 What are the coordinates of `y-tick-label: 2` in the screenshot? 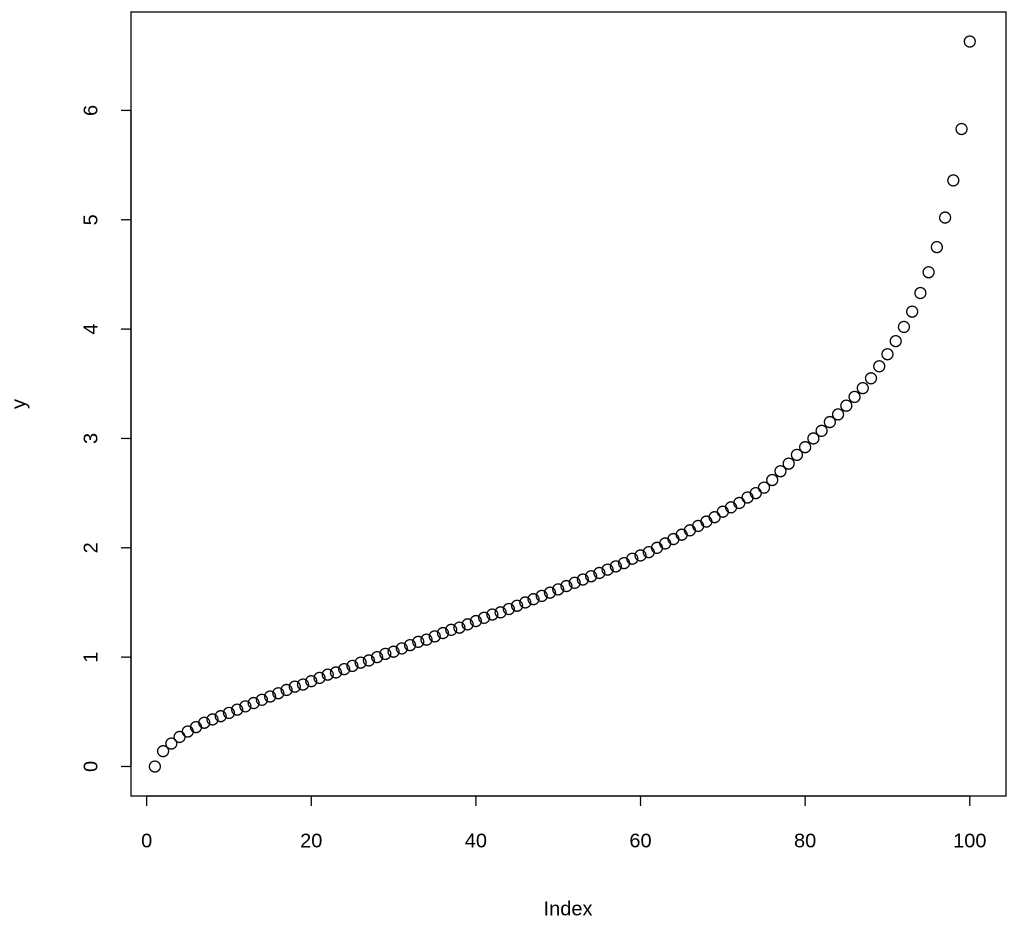 It's located at (91, 547).